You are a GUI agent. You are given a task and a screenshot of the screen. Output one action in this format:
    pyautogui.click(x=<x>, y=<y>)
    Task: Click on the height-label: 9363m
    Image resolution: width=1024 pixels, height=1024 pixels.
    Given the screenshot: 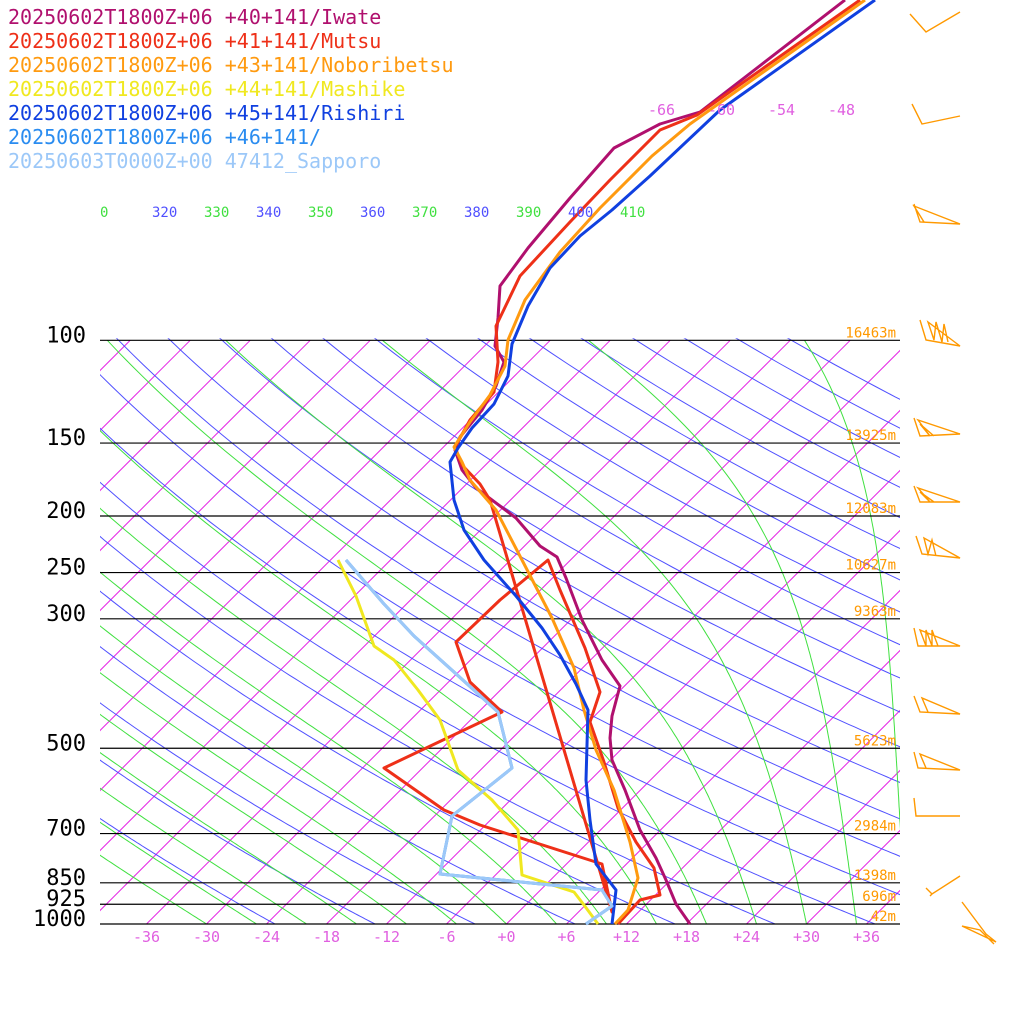 What is the action you would take?
    pyautogui.click(x=875, y=612)
    